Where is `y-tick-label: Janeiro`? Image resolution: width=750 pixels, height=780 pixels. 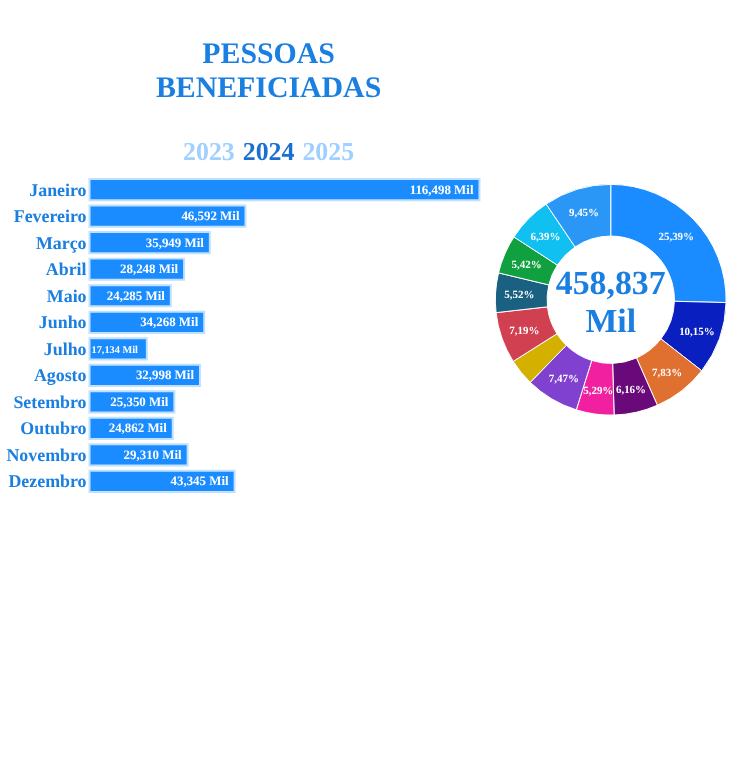 y-tick-label: Janeiro is located at coordinates (58, 189).